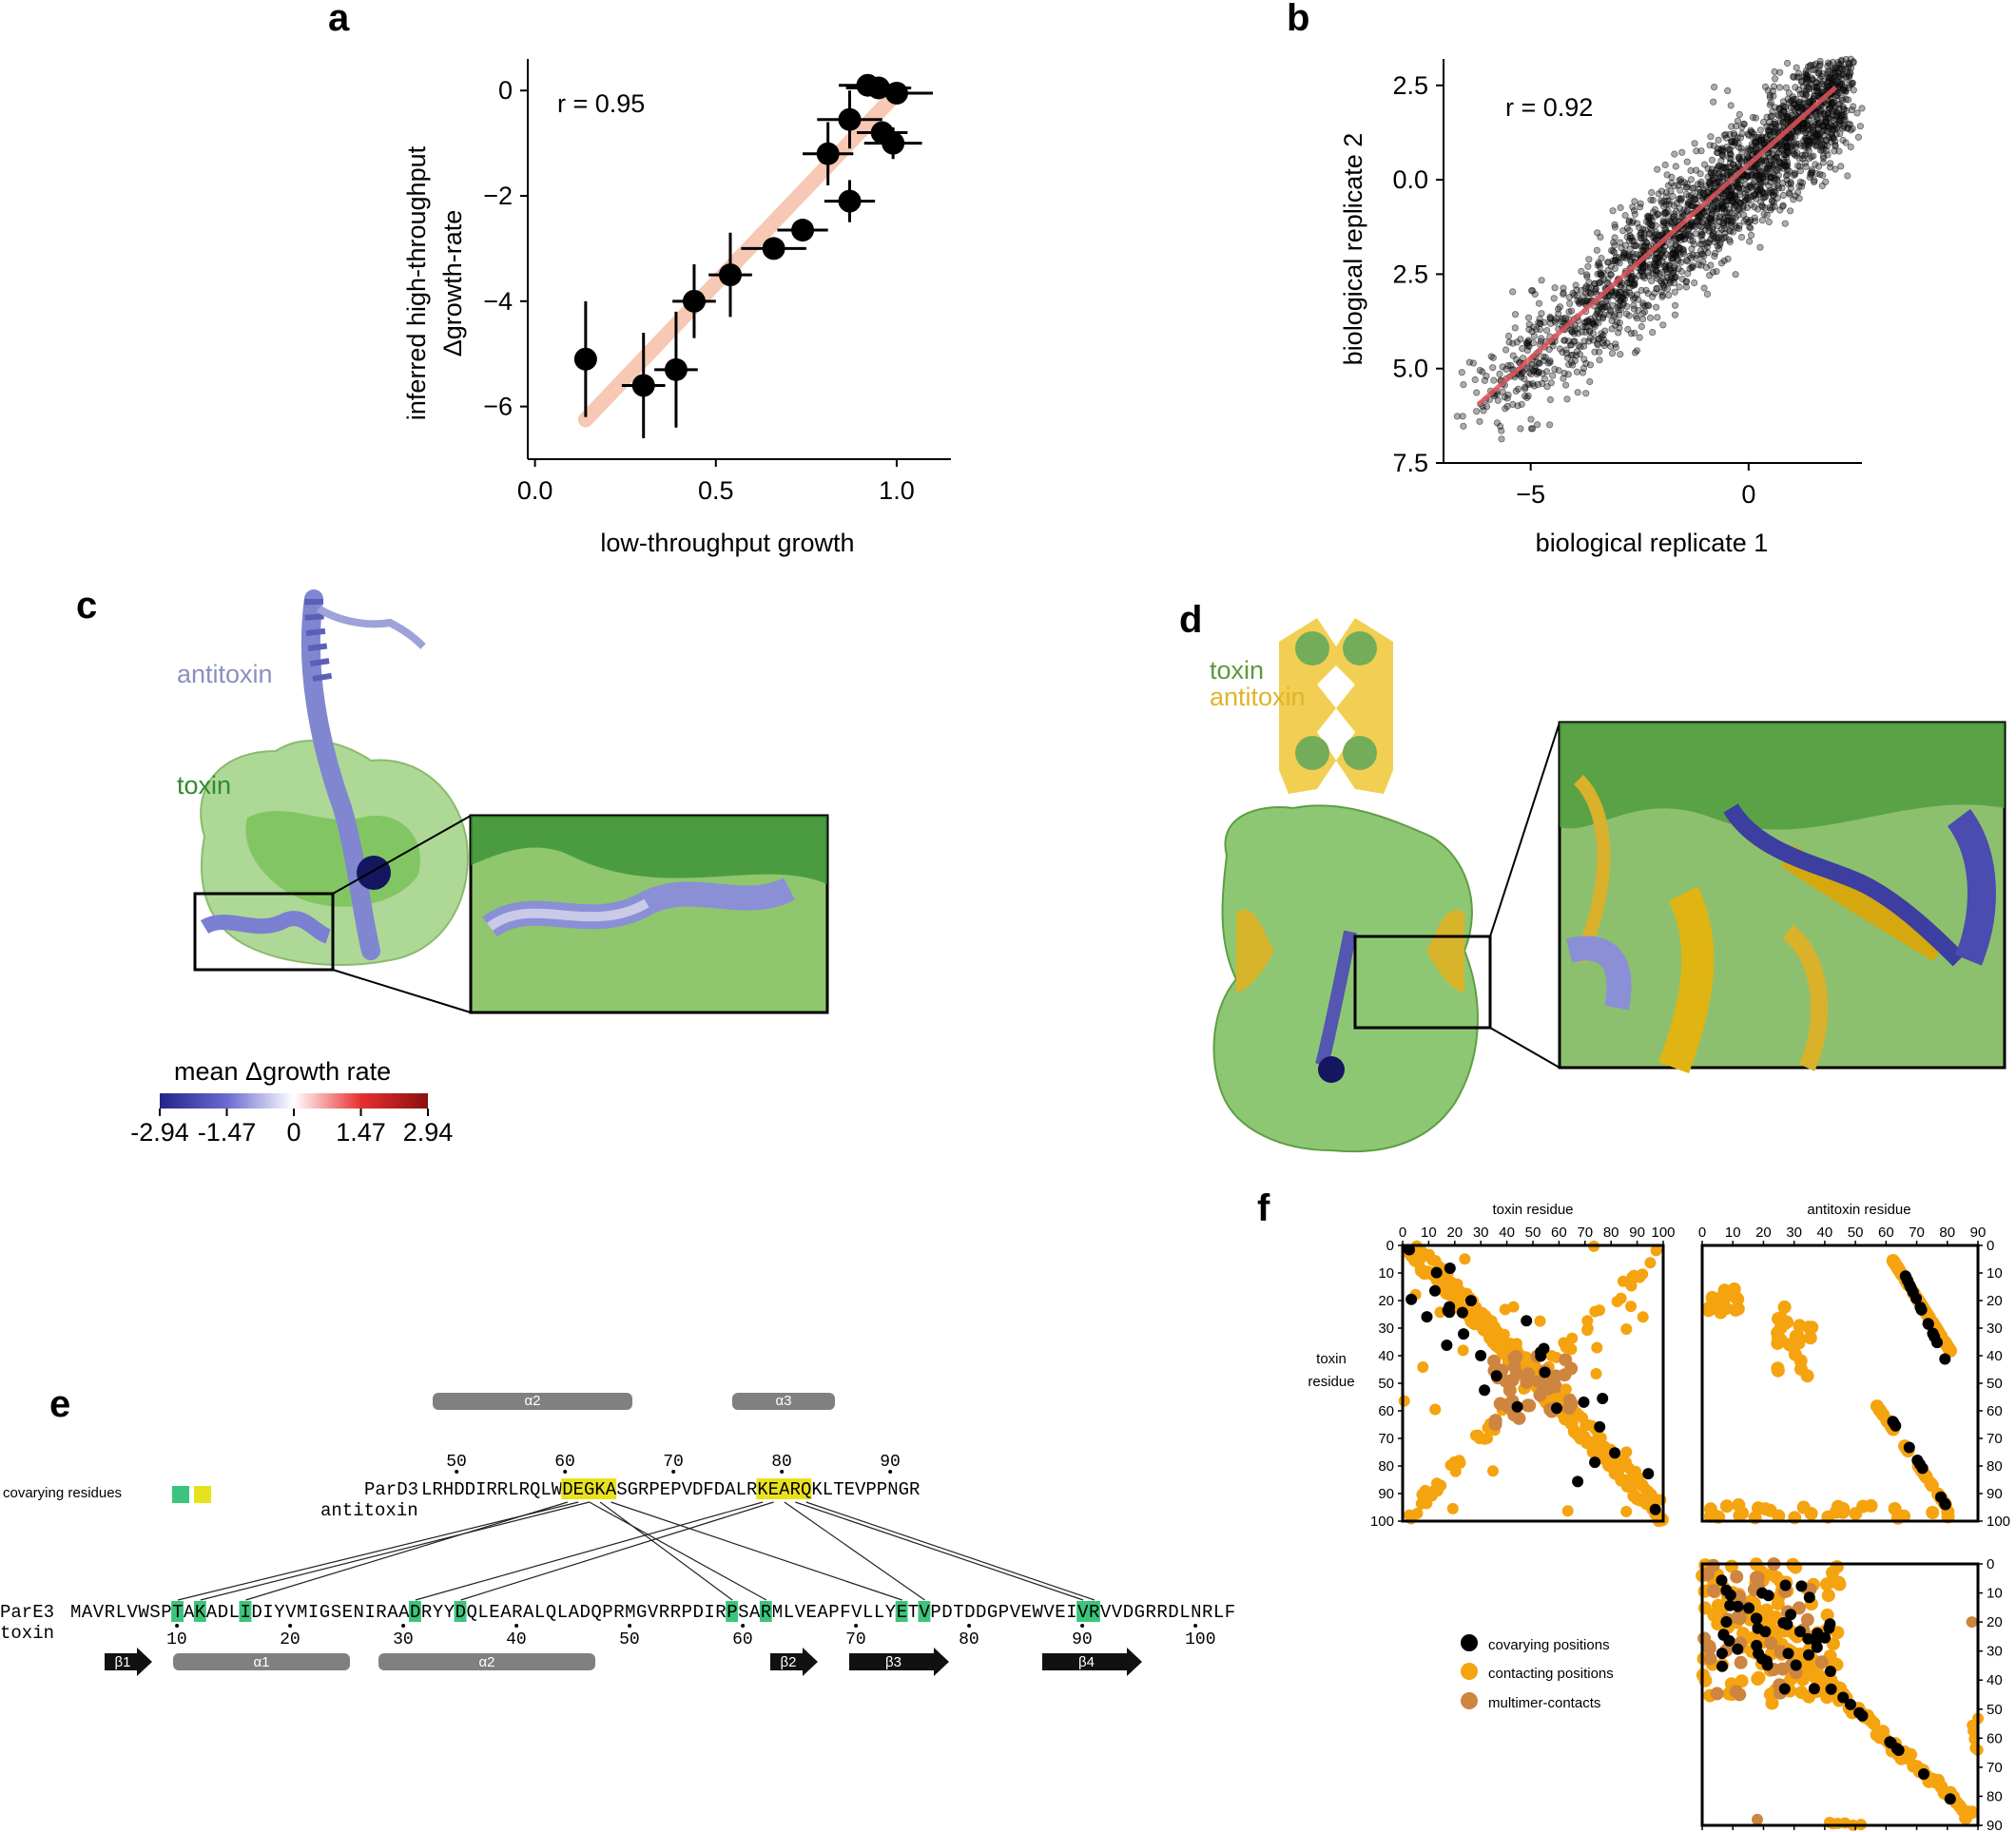  What do you see at coordinates (958, 1612) in the screenshot?
I see `toxin-residue: T` at bounding box center [958, 1612].